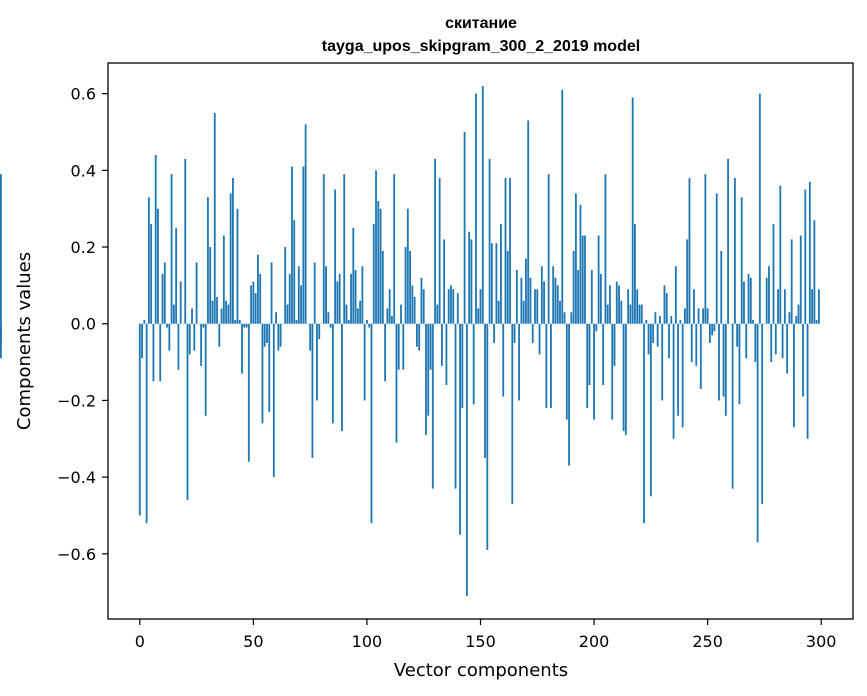 The width and height of the screenshot is (867, 696). What do you see at coordinates (83, 324) in the screenshot?
I see `y-tick-label-3: 0.0` at bounding box center [83, 324].